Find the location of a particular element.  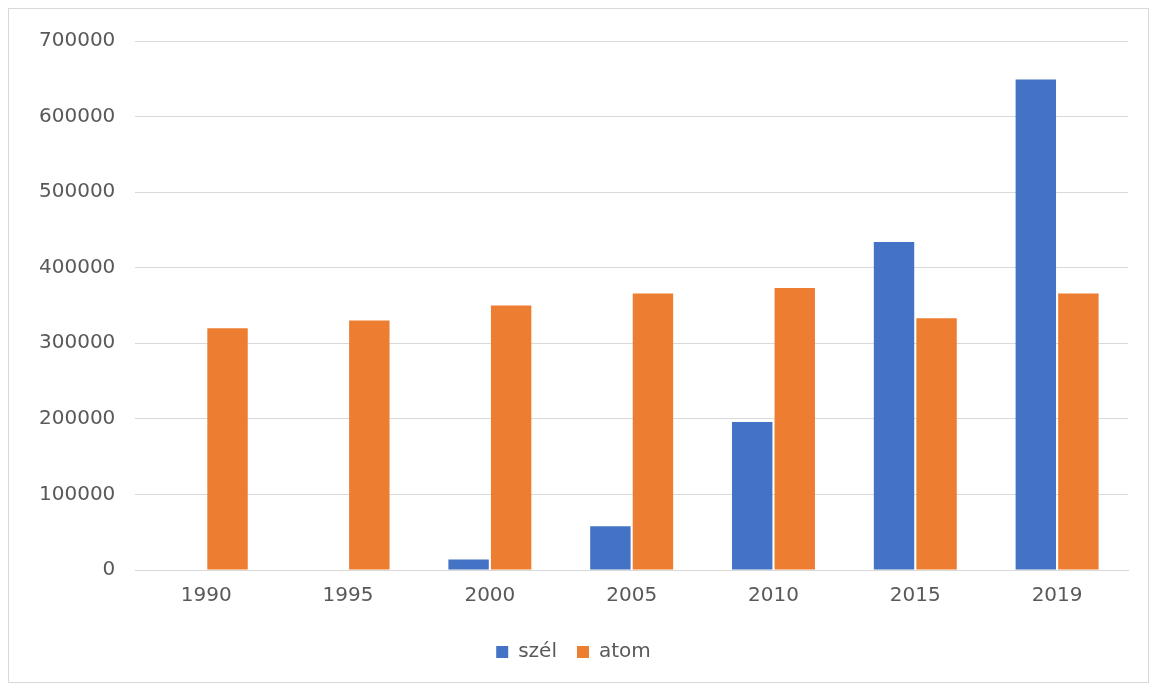

y-tick-label: 600000 is located at coordinates (77, 114).